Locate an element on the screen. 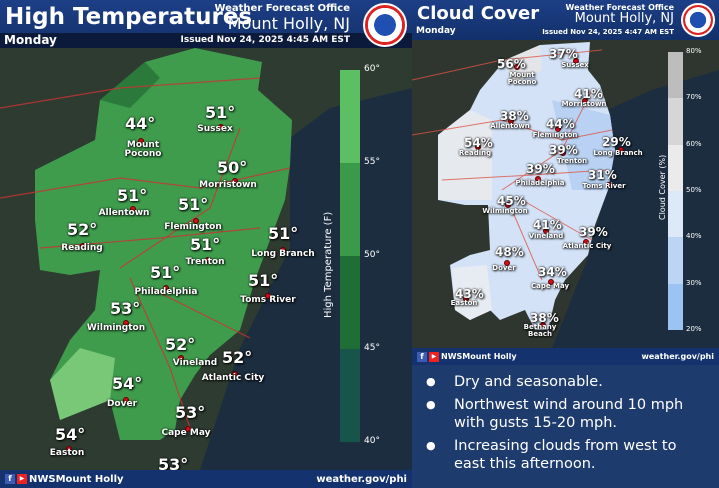 The height and width of the screenshot is (488, 719). issued-label: Issued Nov 24, 2025 4:47 AM EST is located at coordinates (608, 32).